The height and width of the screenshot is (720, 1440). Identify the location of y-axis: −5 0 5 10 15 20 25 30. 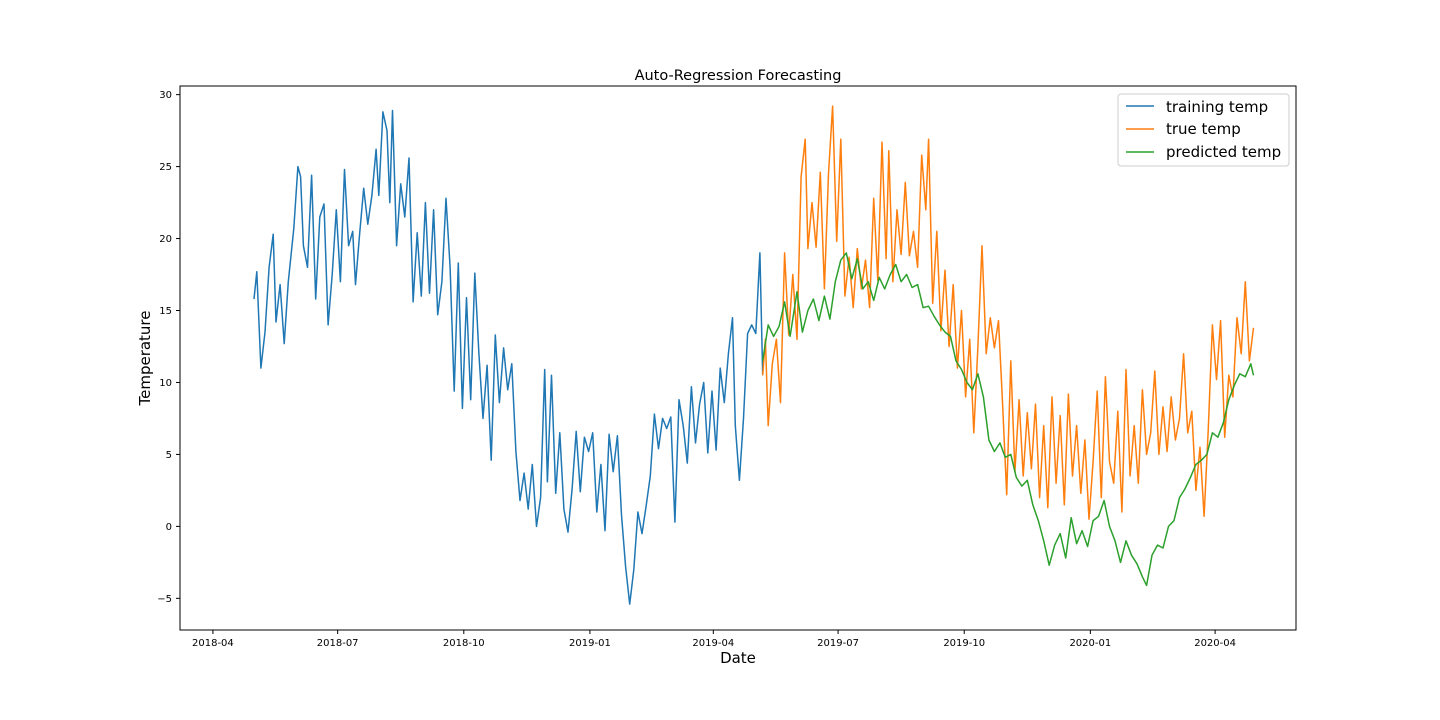
(168, 347).